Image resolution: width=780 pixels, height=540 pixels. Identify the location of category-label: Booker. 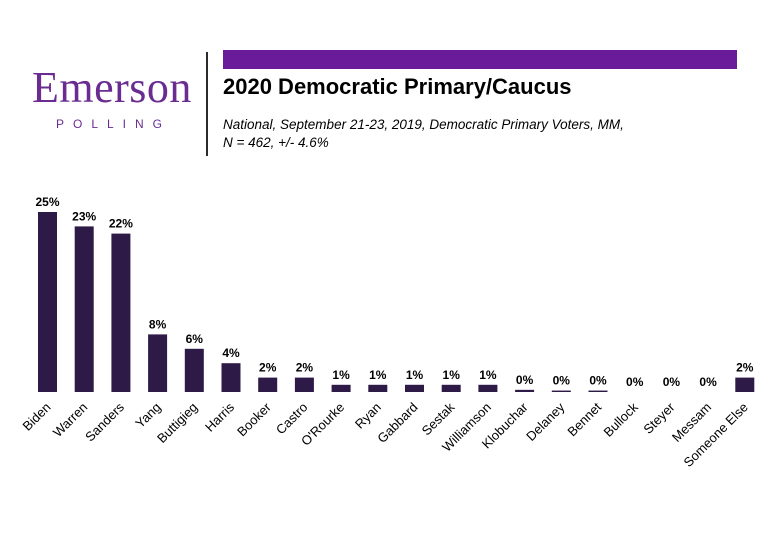
(254, 419).